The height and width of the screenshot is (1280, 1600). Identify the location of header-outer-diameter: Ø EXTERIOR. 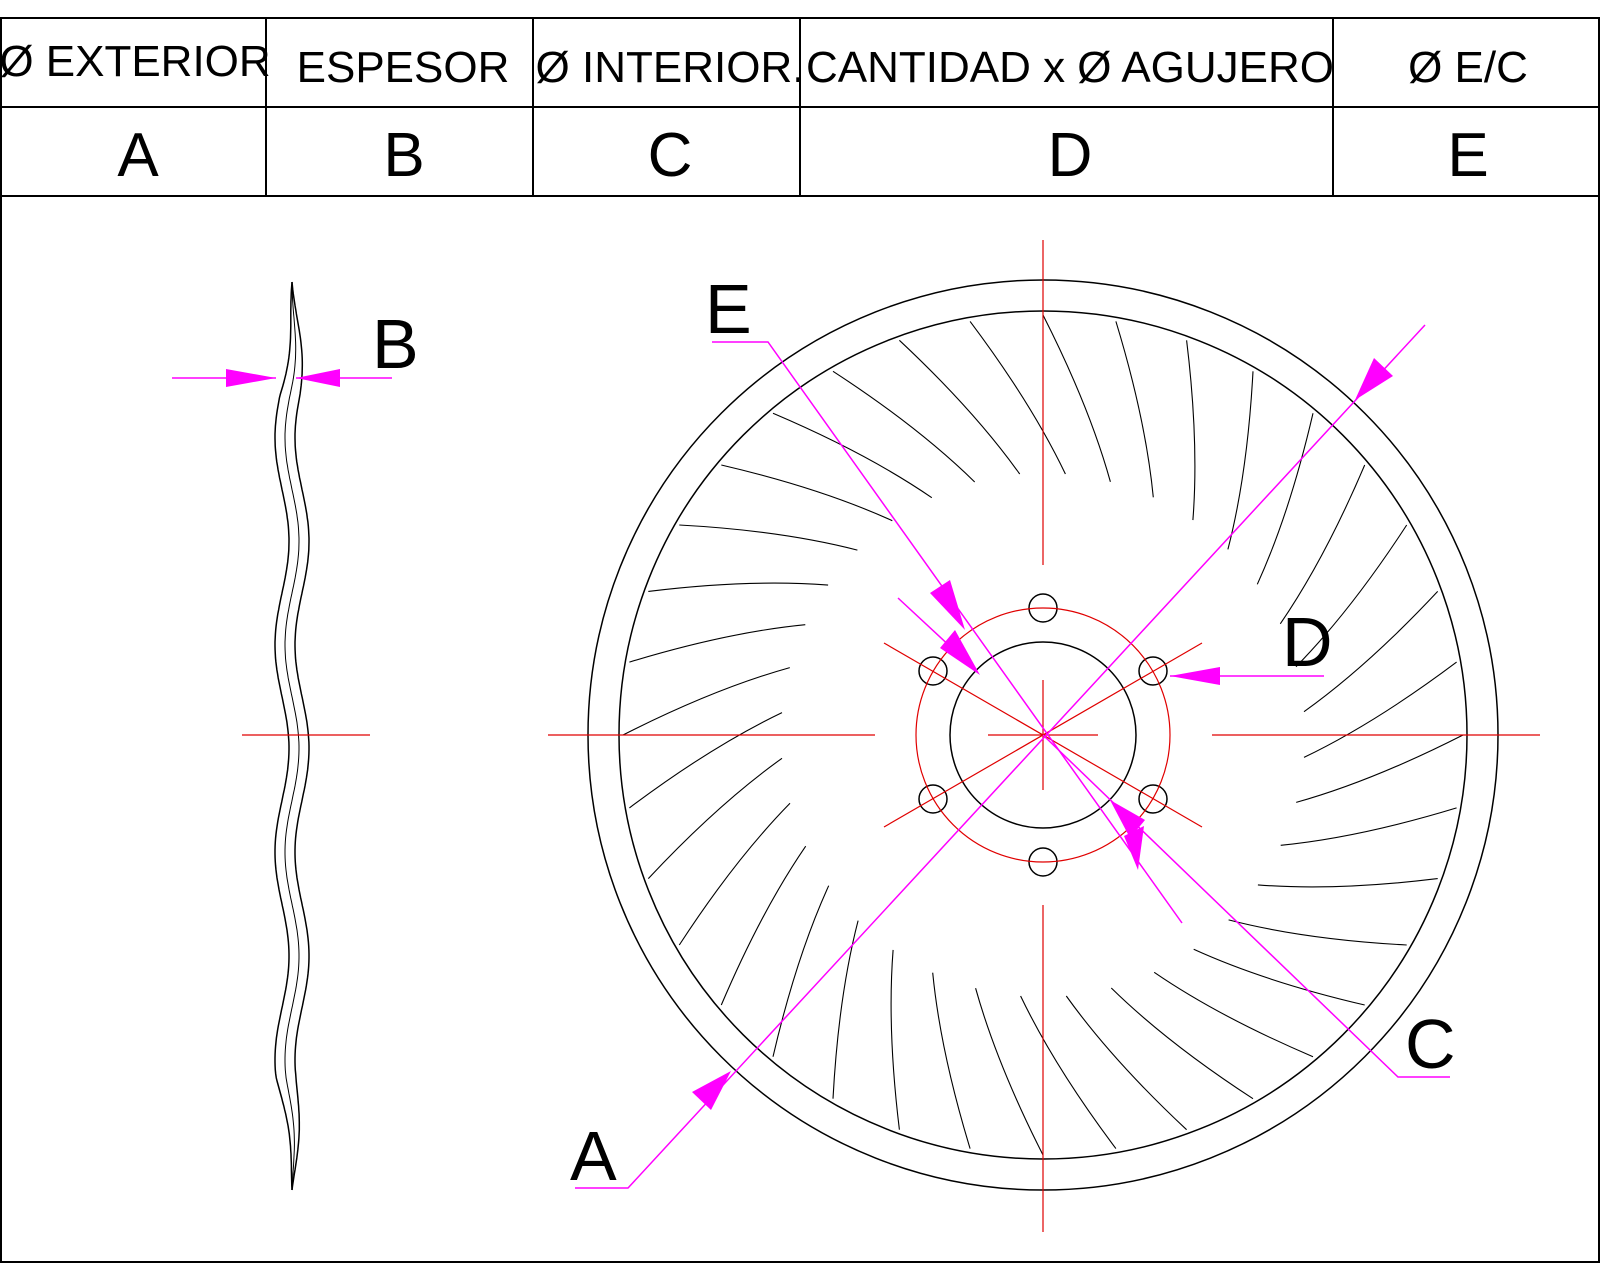
(135, 61).